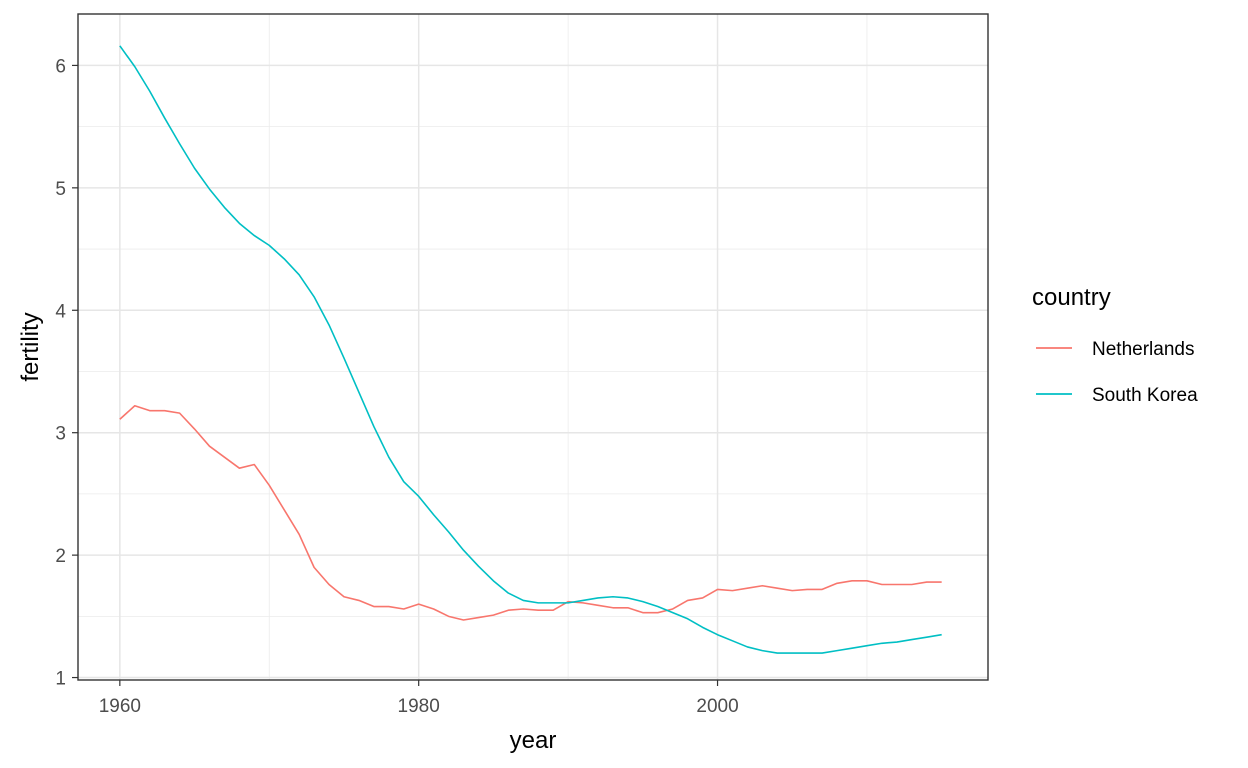 The width and height of the screenshot is (1248, 768). Describe the element at coordinates (120, 706) in the screenshot. I see `x-tick-label: 1960` at that location.